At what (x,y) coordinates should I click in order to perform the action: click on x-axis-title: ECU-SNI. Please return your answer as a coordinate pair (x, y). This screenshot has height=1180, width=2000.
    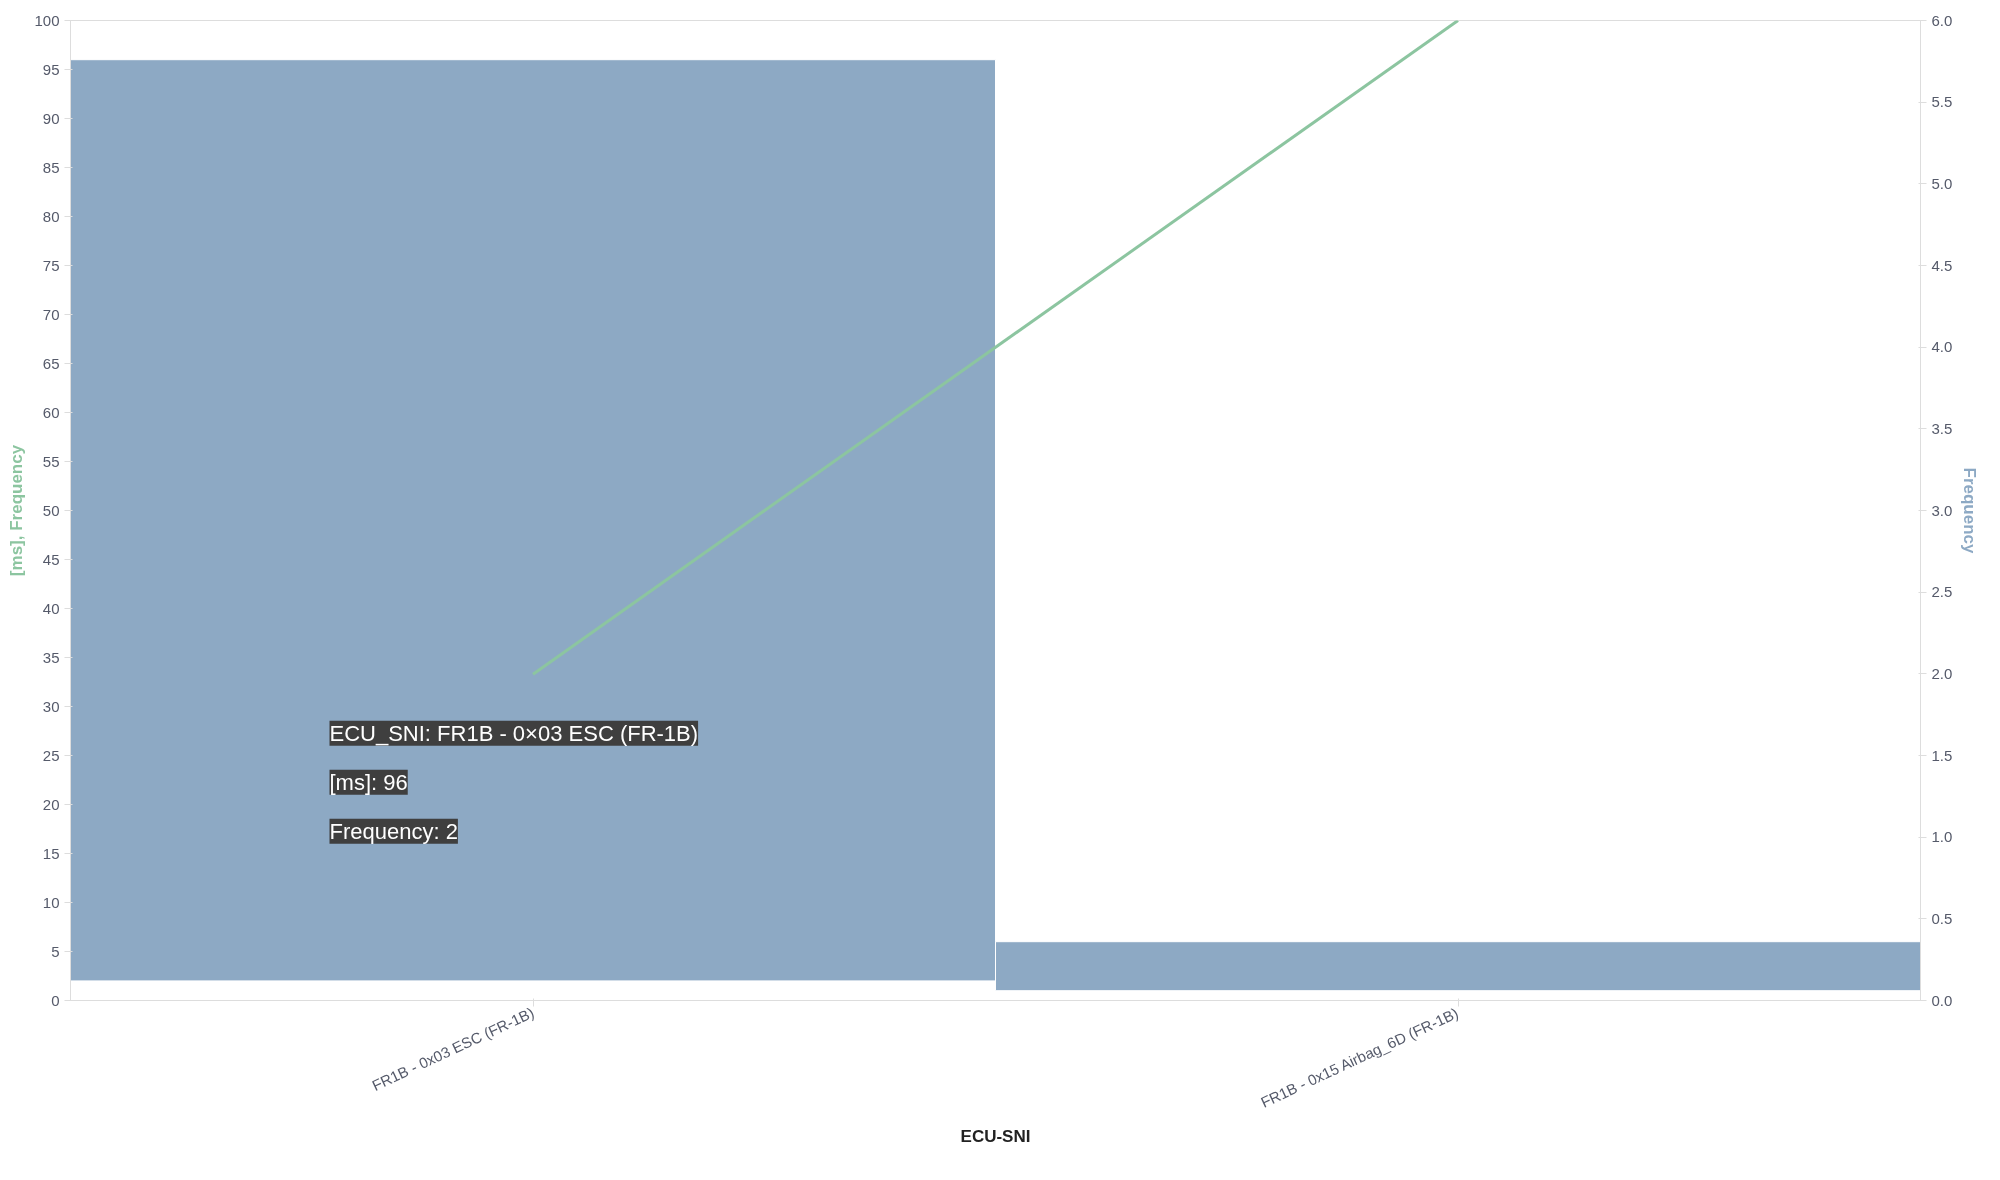
    Looking at the image, I should click on (995, 1136).